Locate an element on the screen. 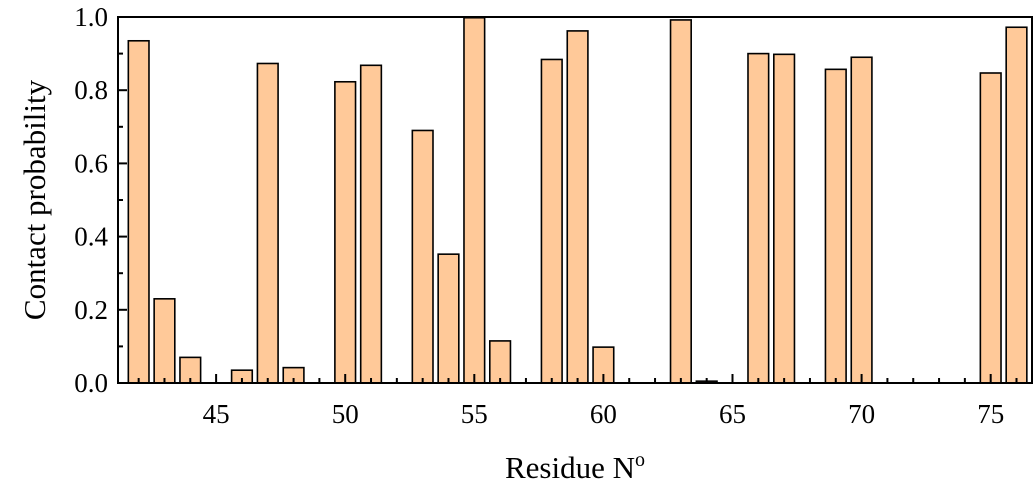  x-tick-label: 45 is located at coordinates (216, 414).